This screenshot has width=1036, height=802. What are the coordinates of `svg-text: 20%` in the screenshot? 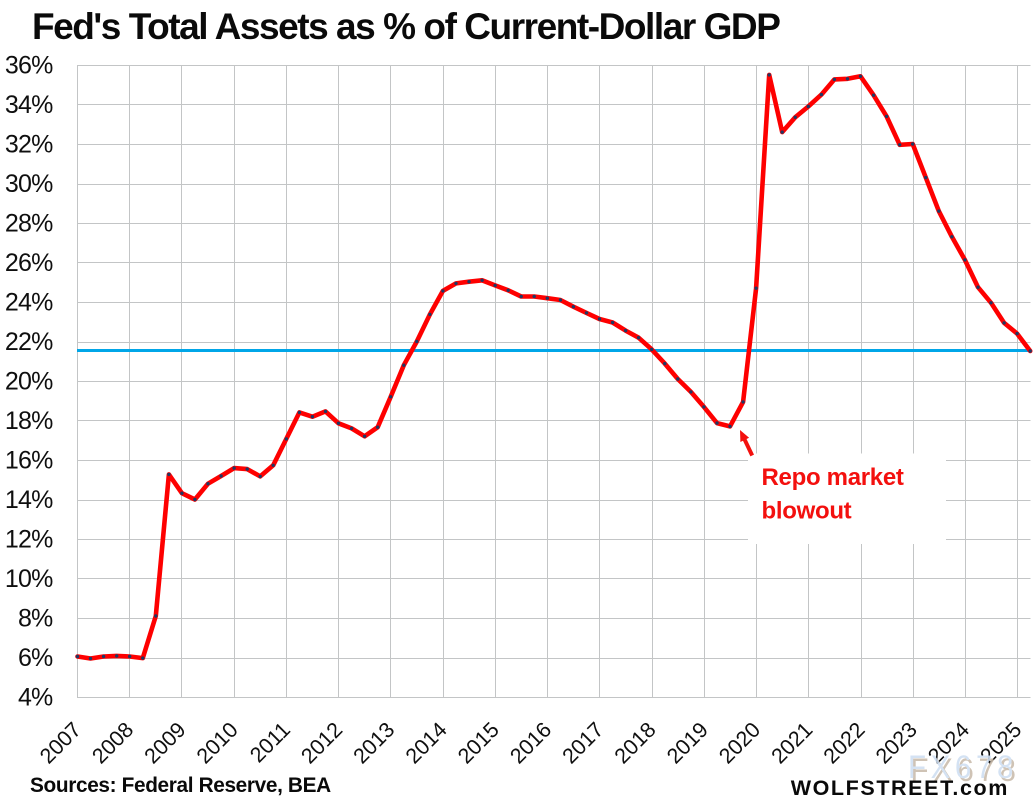 It's located at (29, 381).